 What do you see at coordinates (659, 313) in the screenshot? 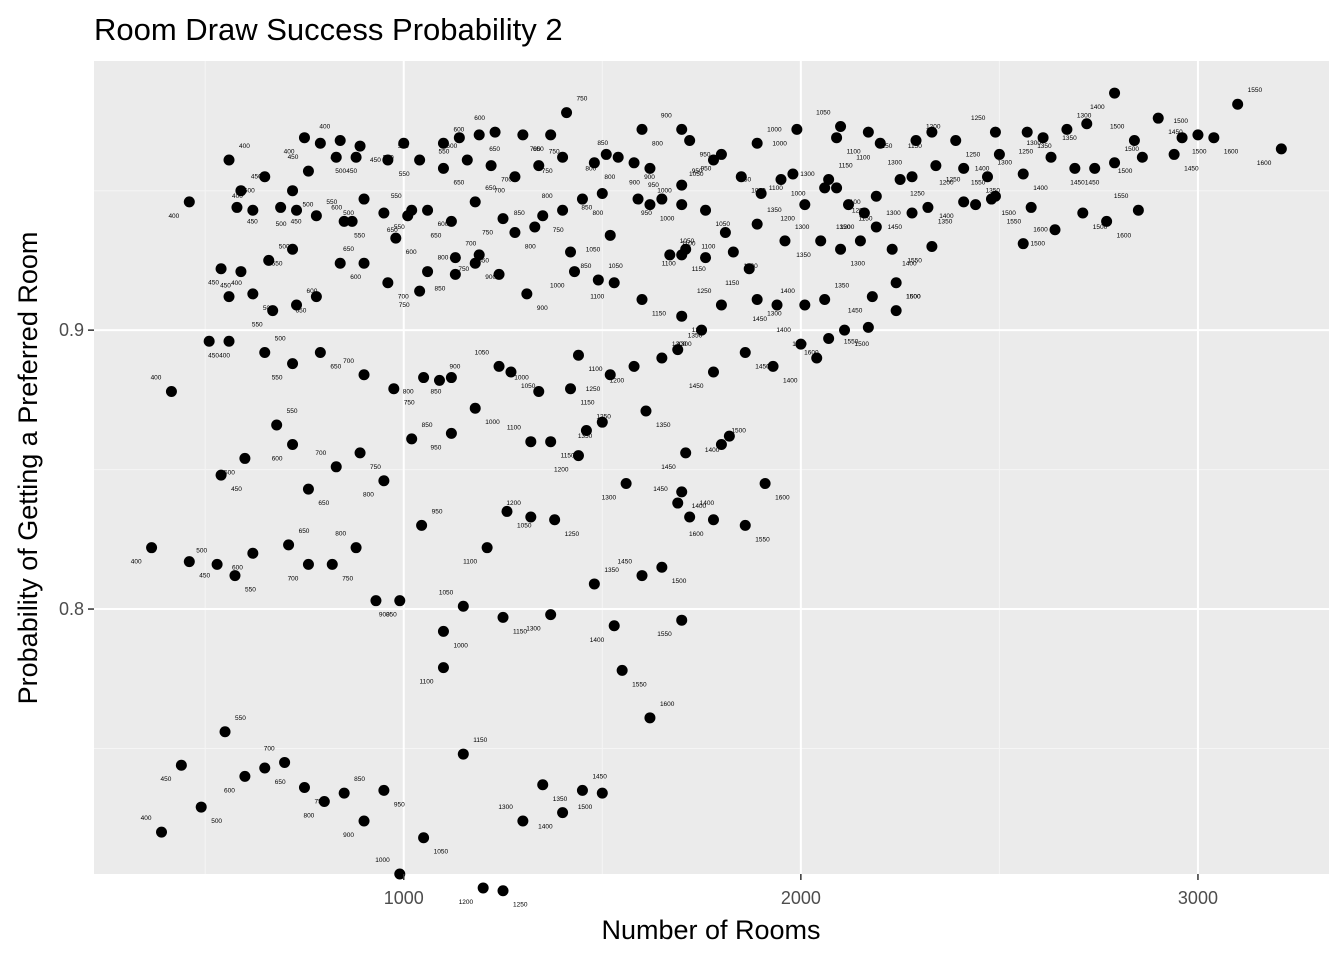
I see `data-point-label: 1150` at bounding box center [659, 313].